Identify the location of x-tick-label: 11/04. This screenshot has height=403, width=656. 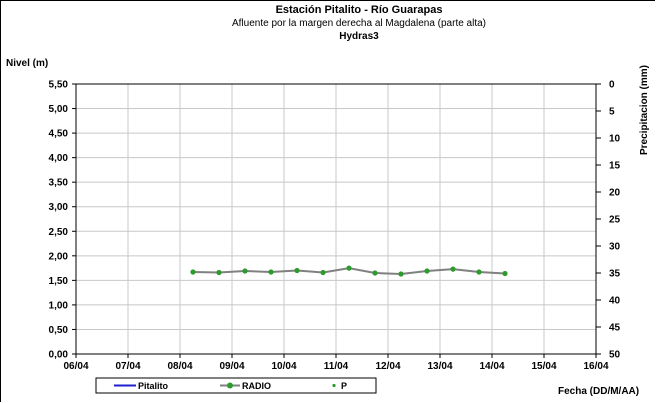
(336, 366).